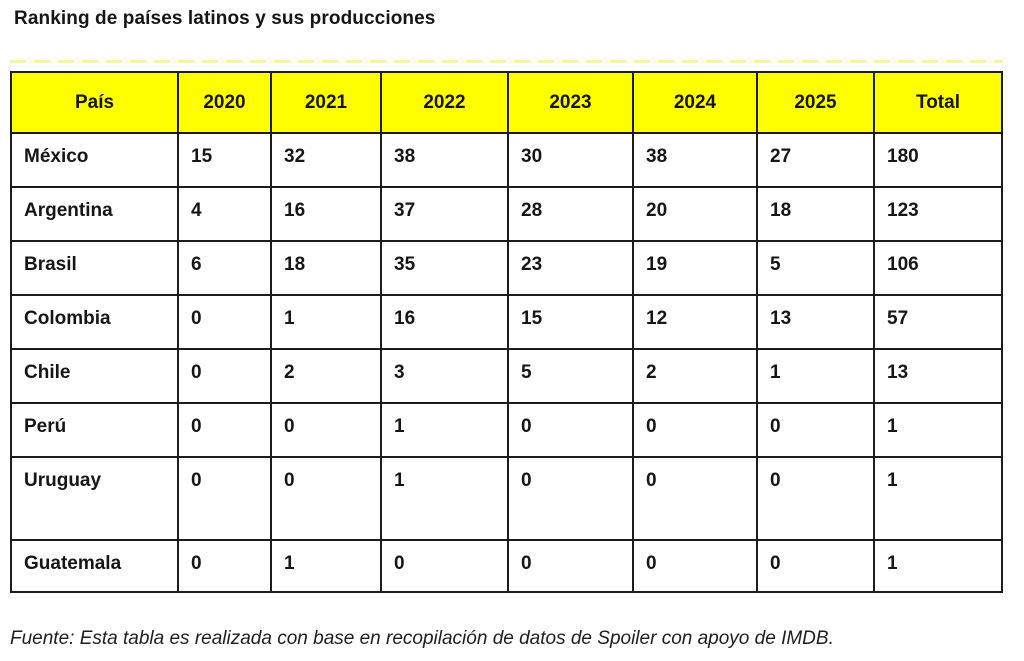 The width and height of the screenshot is (1024, 661). What do you see at coordinates (815, 322) in the screenshot?
I see `value-cell: 13` at bounding box center [815, 322].